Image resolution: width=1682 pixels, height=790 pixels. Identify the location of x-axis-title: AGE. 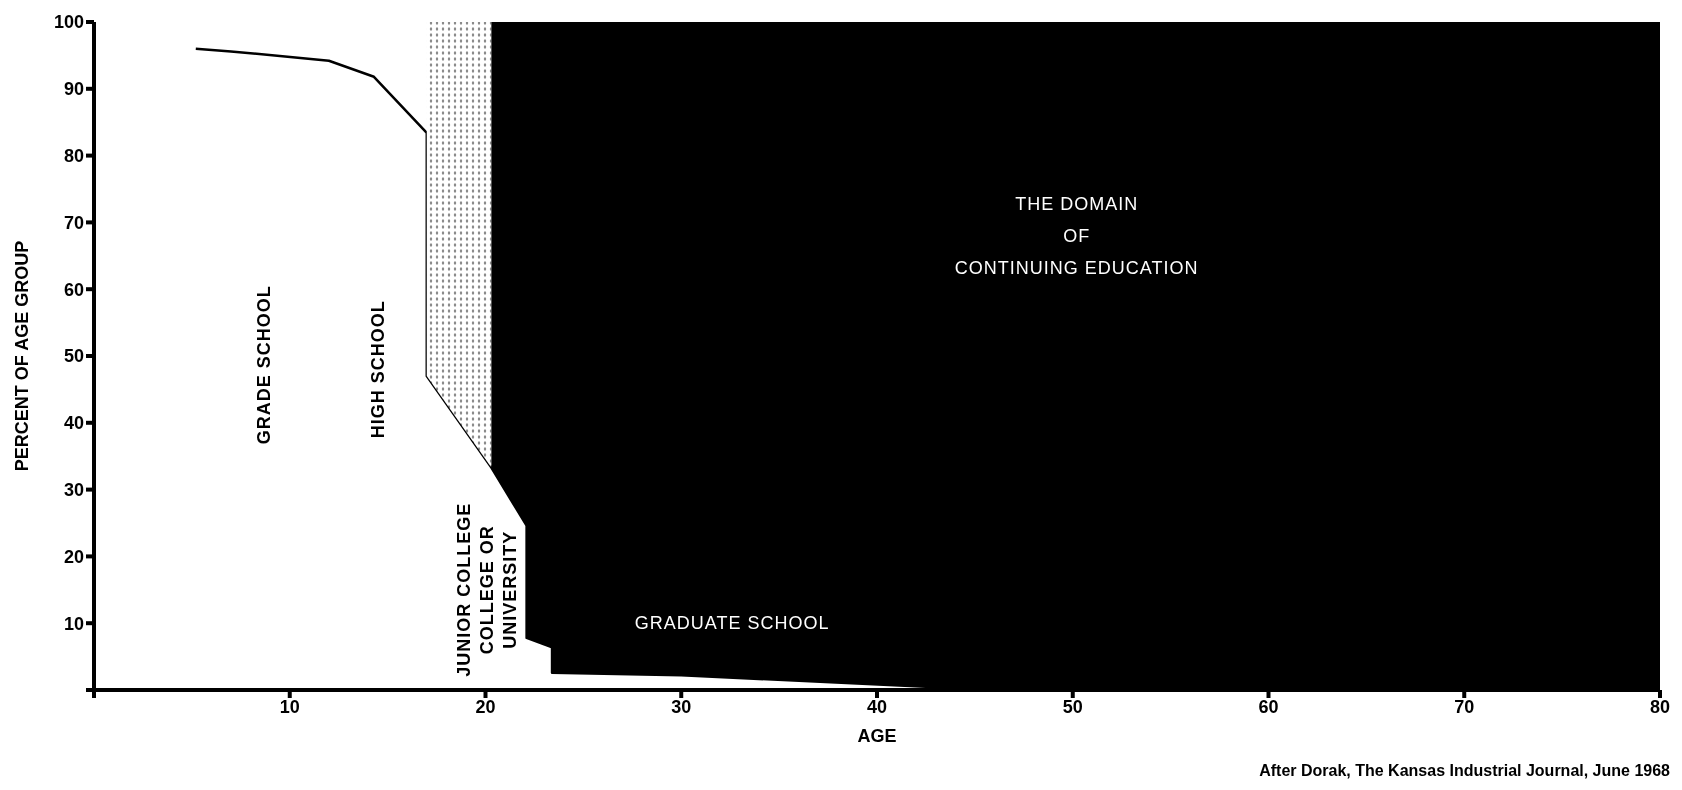
(877, 736).